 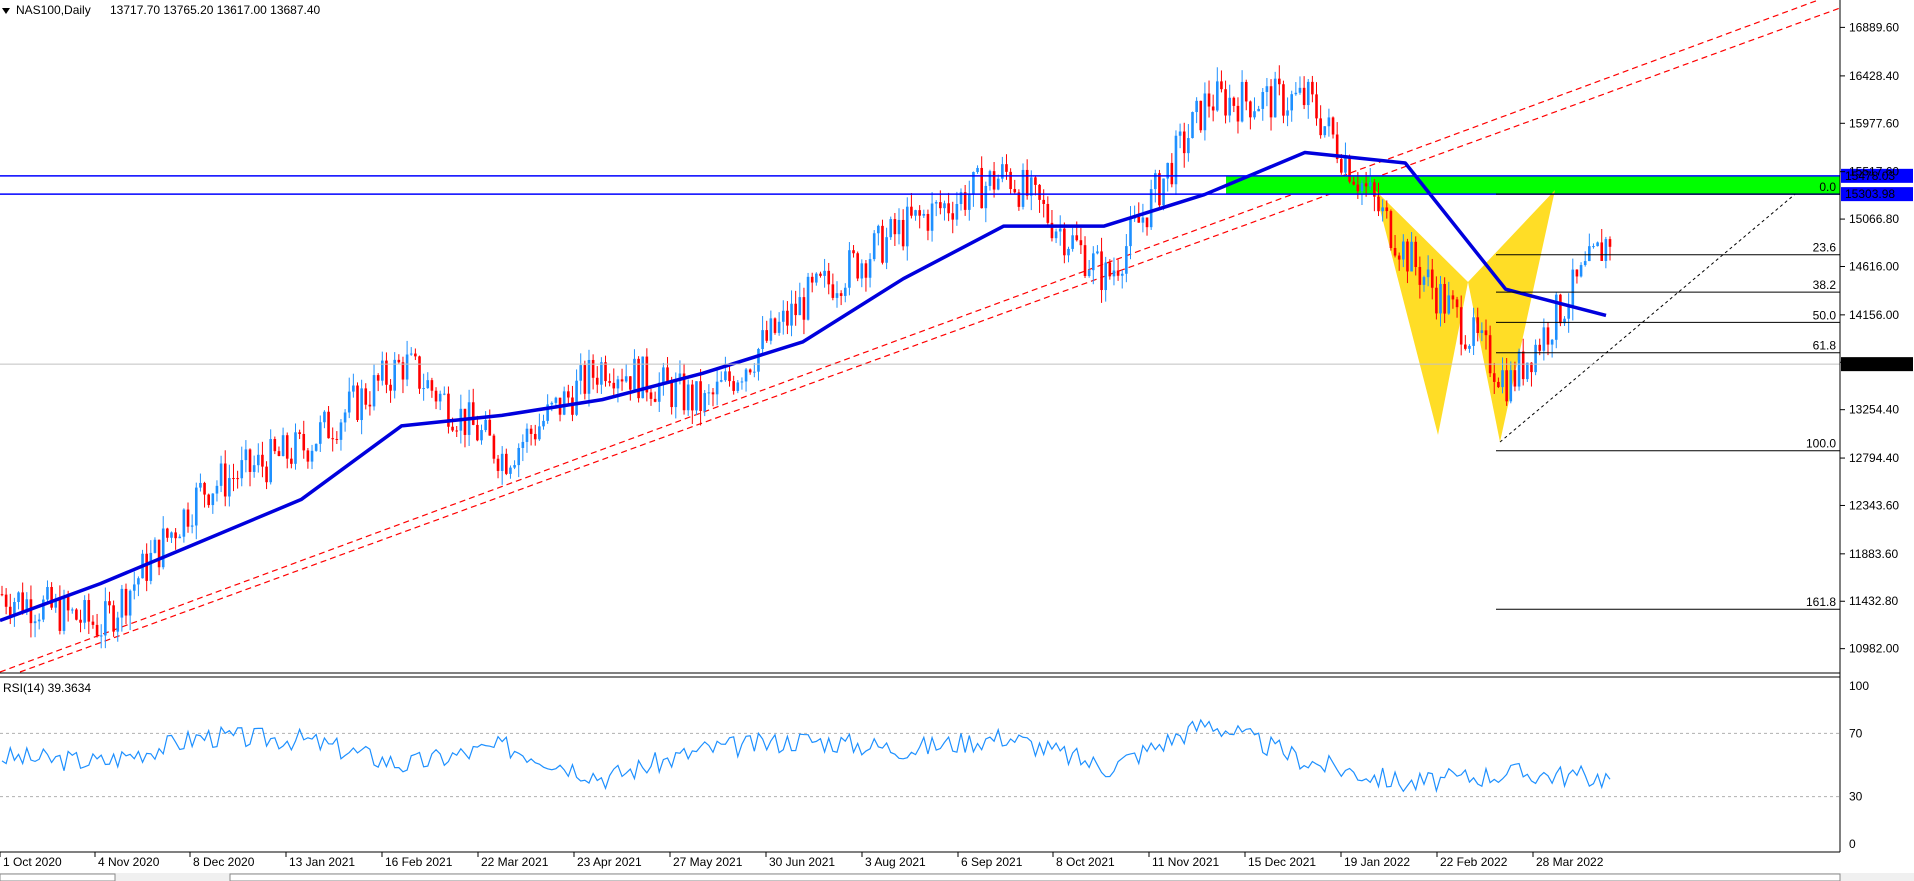 What do you see at coordinates (708, 862) in the screenshot?
I see `time-tick-label: 27 May 2021` at bounding box center [708, 862].